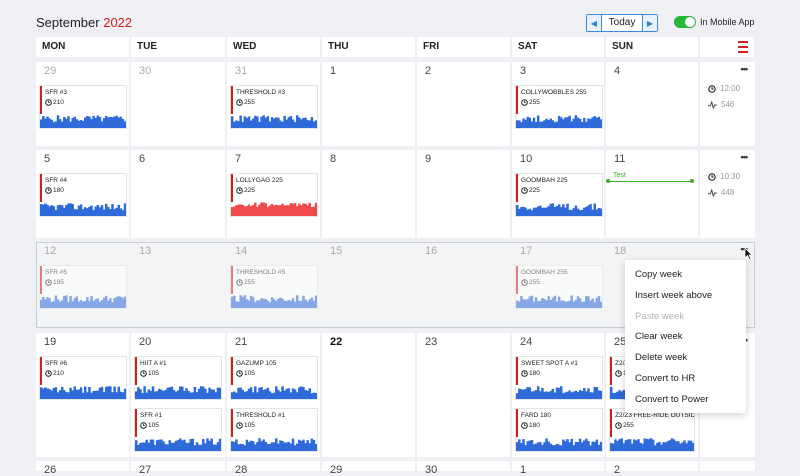 The width and height of the screenshot is (800, 476). Describe the element at coordinates (178, 285) in the screenshot. I see `calendar-day-cell: 13` at that location.